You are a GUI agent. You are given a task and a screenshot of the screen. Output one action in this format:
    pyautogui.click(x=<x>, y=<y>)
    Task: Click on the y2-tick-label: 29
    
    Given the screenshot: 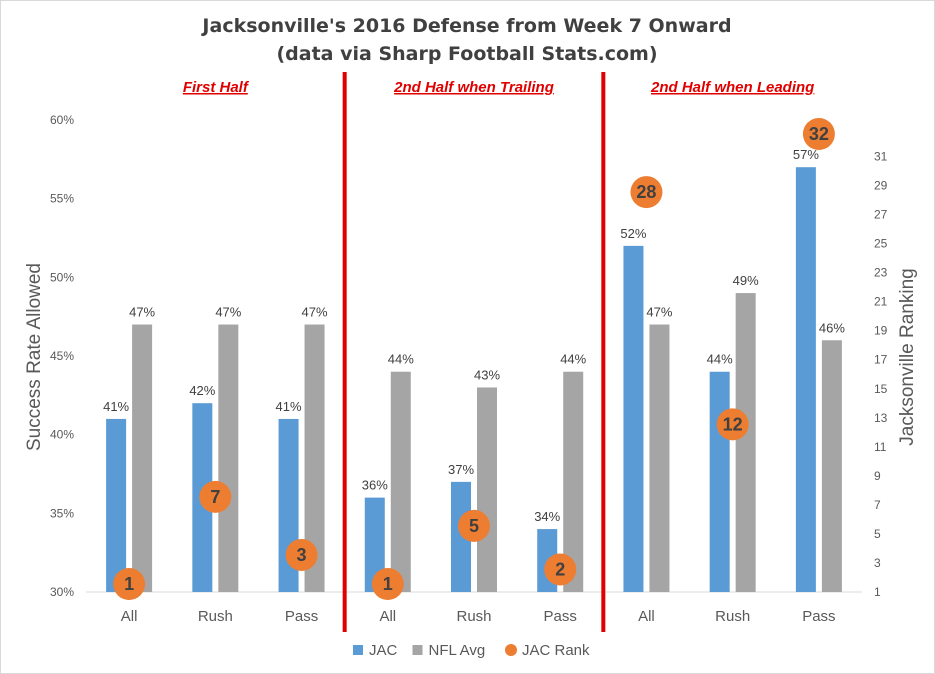 What is the action you would take?
    pyautogui.click(x=881, y=186)
    